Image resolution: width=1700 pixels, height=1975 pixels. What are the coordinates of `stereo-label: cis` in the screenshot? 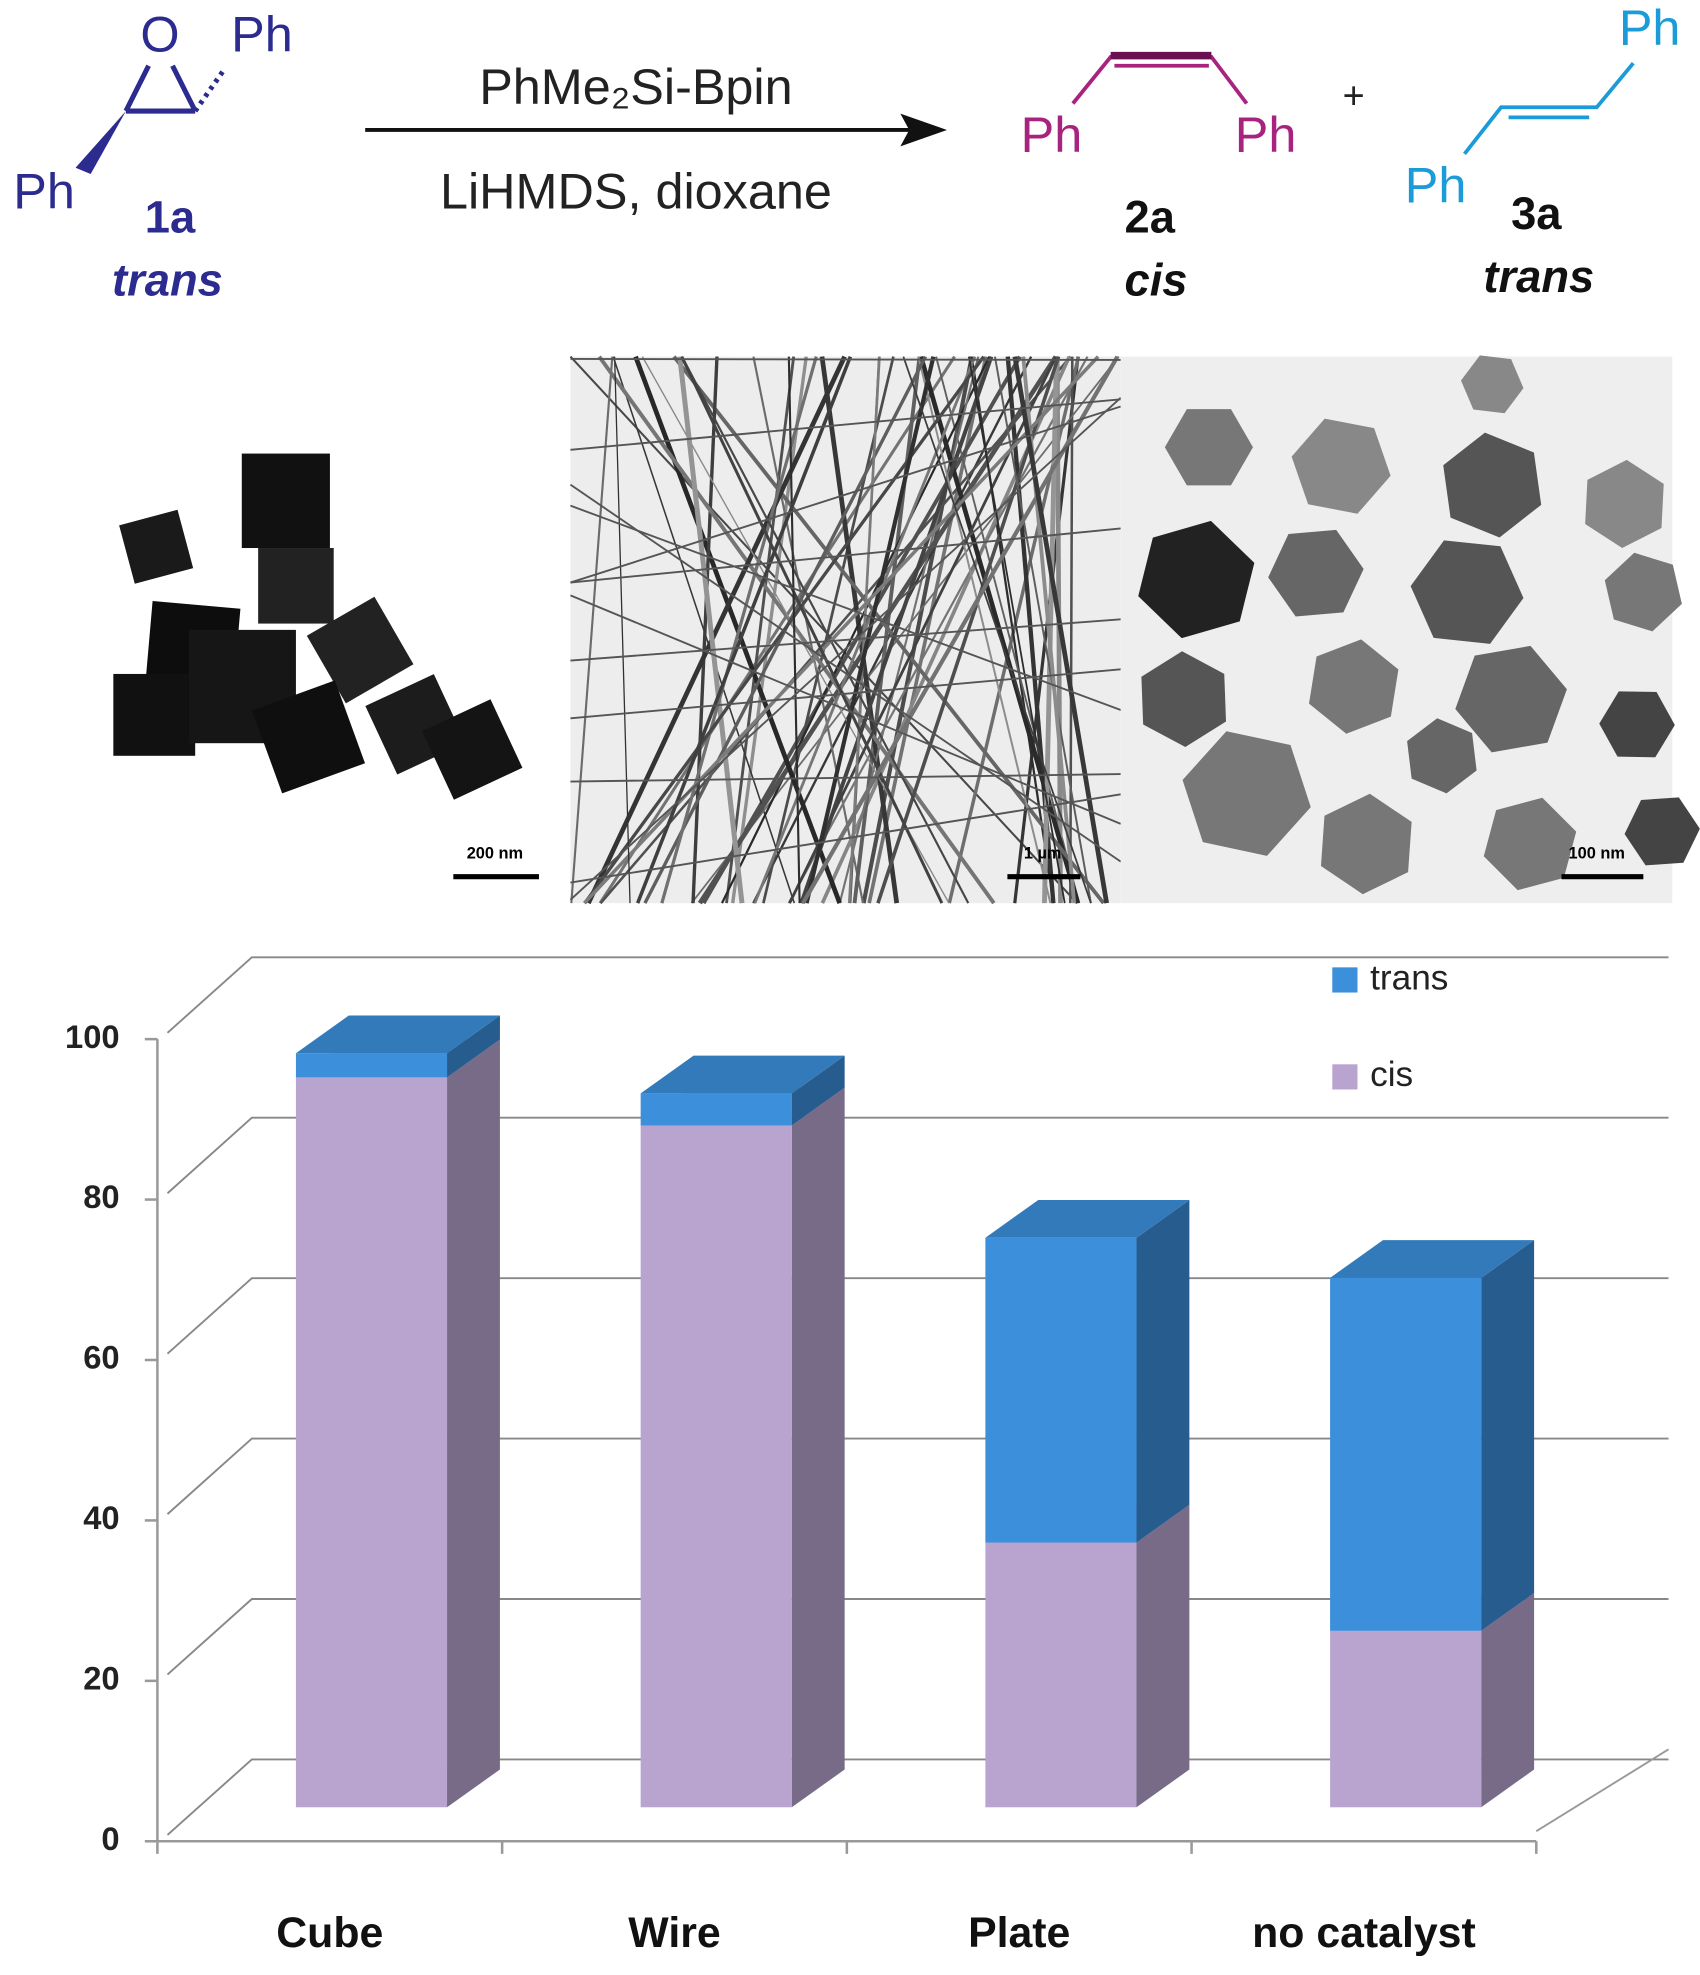 It's located at (1155, 280).